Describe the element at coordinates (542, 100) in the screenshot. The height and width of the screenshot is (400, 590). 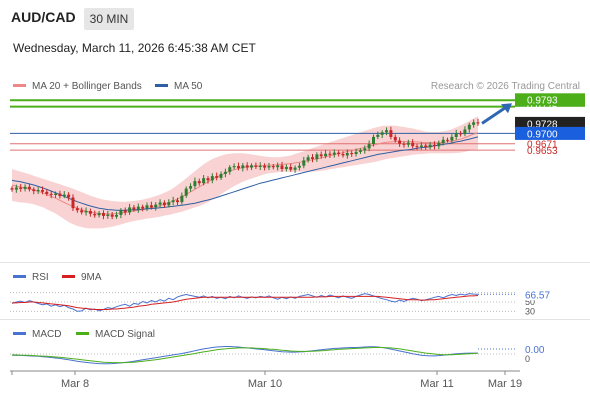
I see `level-label-top: 0.9793` at that location.